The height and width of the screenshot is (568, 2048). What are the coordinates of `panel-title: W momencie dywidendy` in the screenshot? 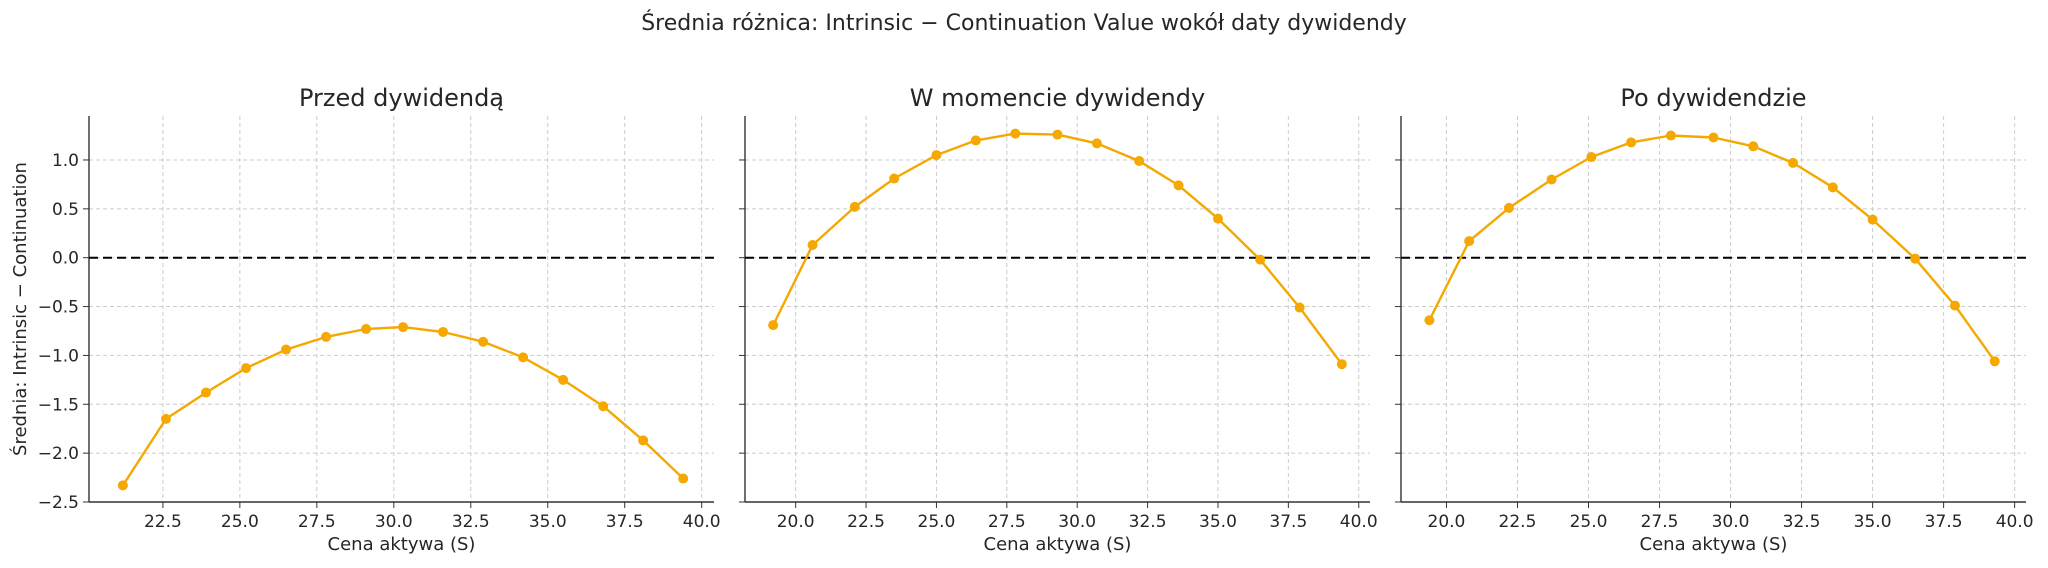 It's located at (1057, 98).